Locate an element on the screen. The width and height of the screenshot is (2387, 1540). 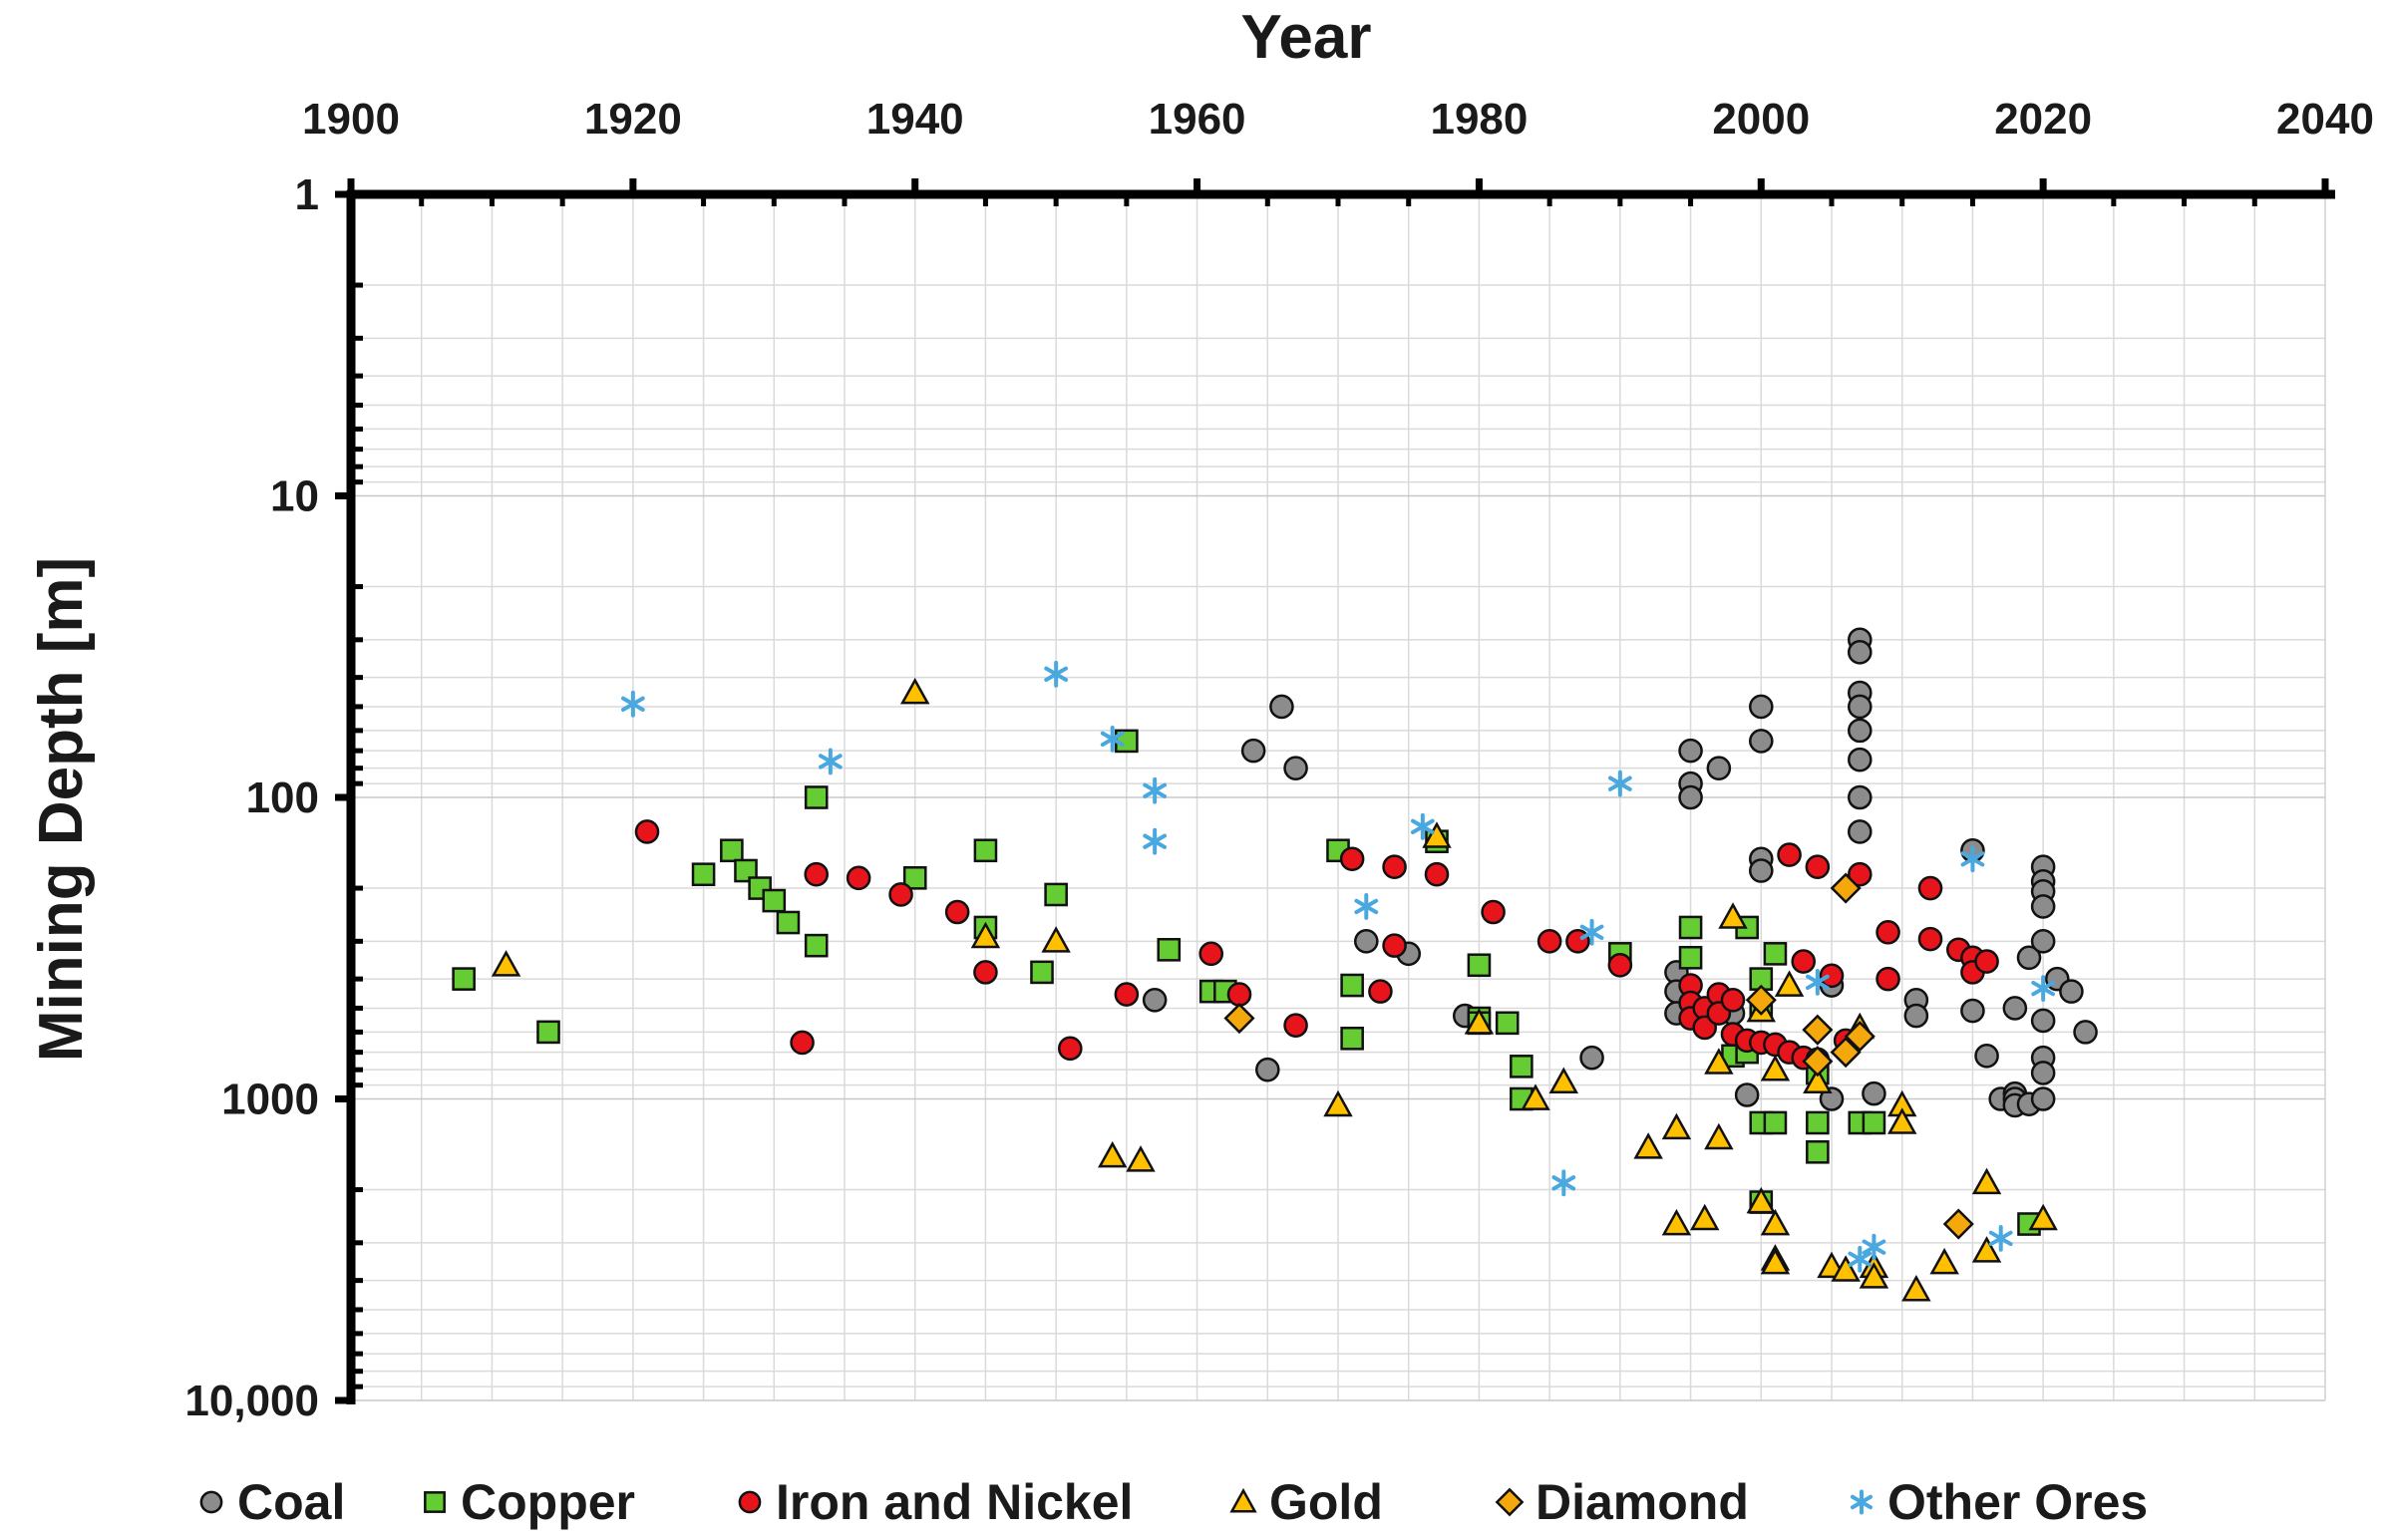
legend-item-gold: Gold is located at coordinates (1306, 1502).